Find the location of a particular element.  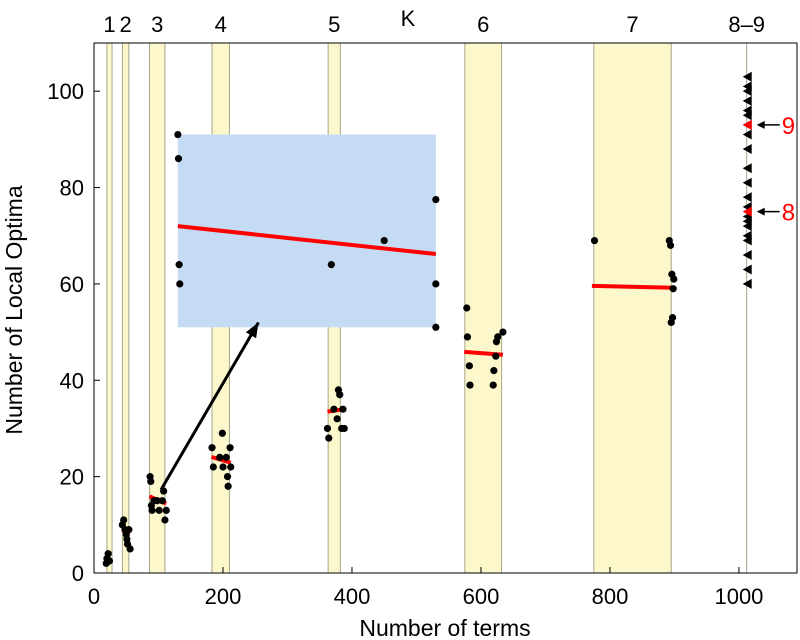

k-label: 8–9 is located at coordinates (746, 24).